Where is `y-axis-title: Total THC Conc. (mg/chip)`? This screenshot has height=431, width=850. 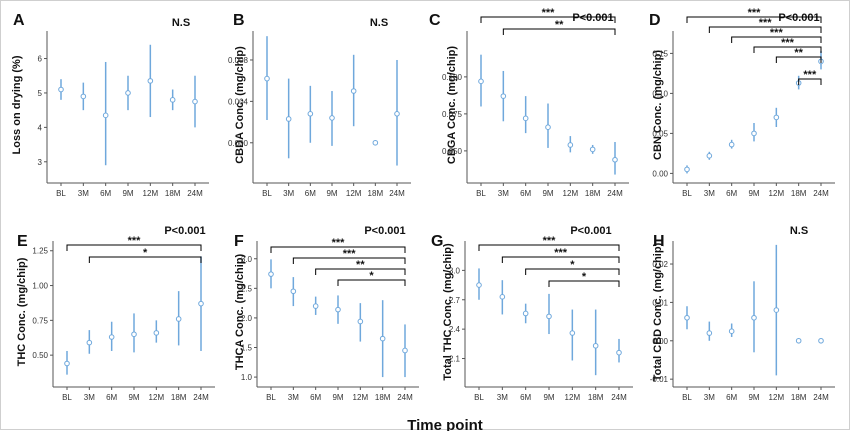
y-axis-title: Total THC Conc. (mg/chip) is located at coordinates (448, 312).